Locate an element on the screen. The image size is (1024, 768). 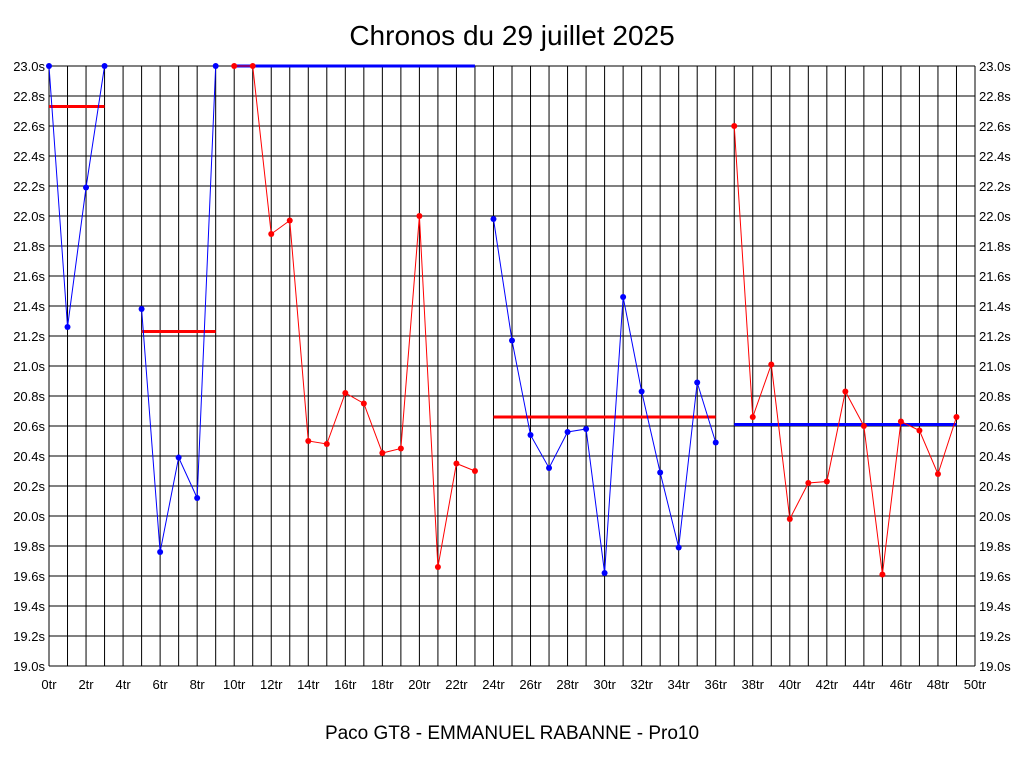
y-tick-label-right: 22.2s is located at coordinates (995, 186).